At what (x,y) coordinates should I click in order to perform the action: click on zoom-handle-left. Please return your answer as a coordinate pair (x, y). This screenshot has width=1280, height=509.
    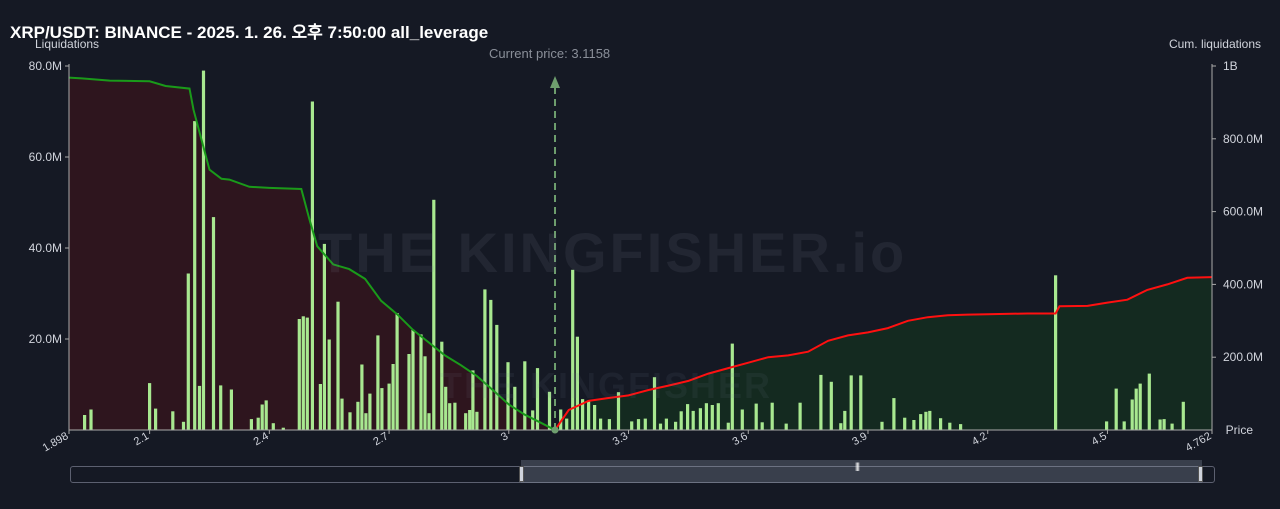
    Looking at the image, I should click on (521, 474).